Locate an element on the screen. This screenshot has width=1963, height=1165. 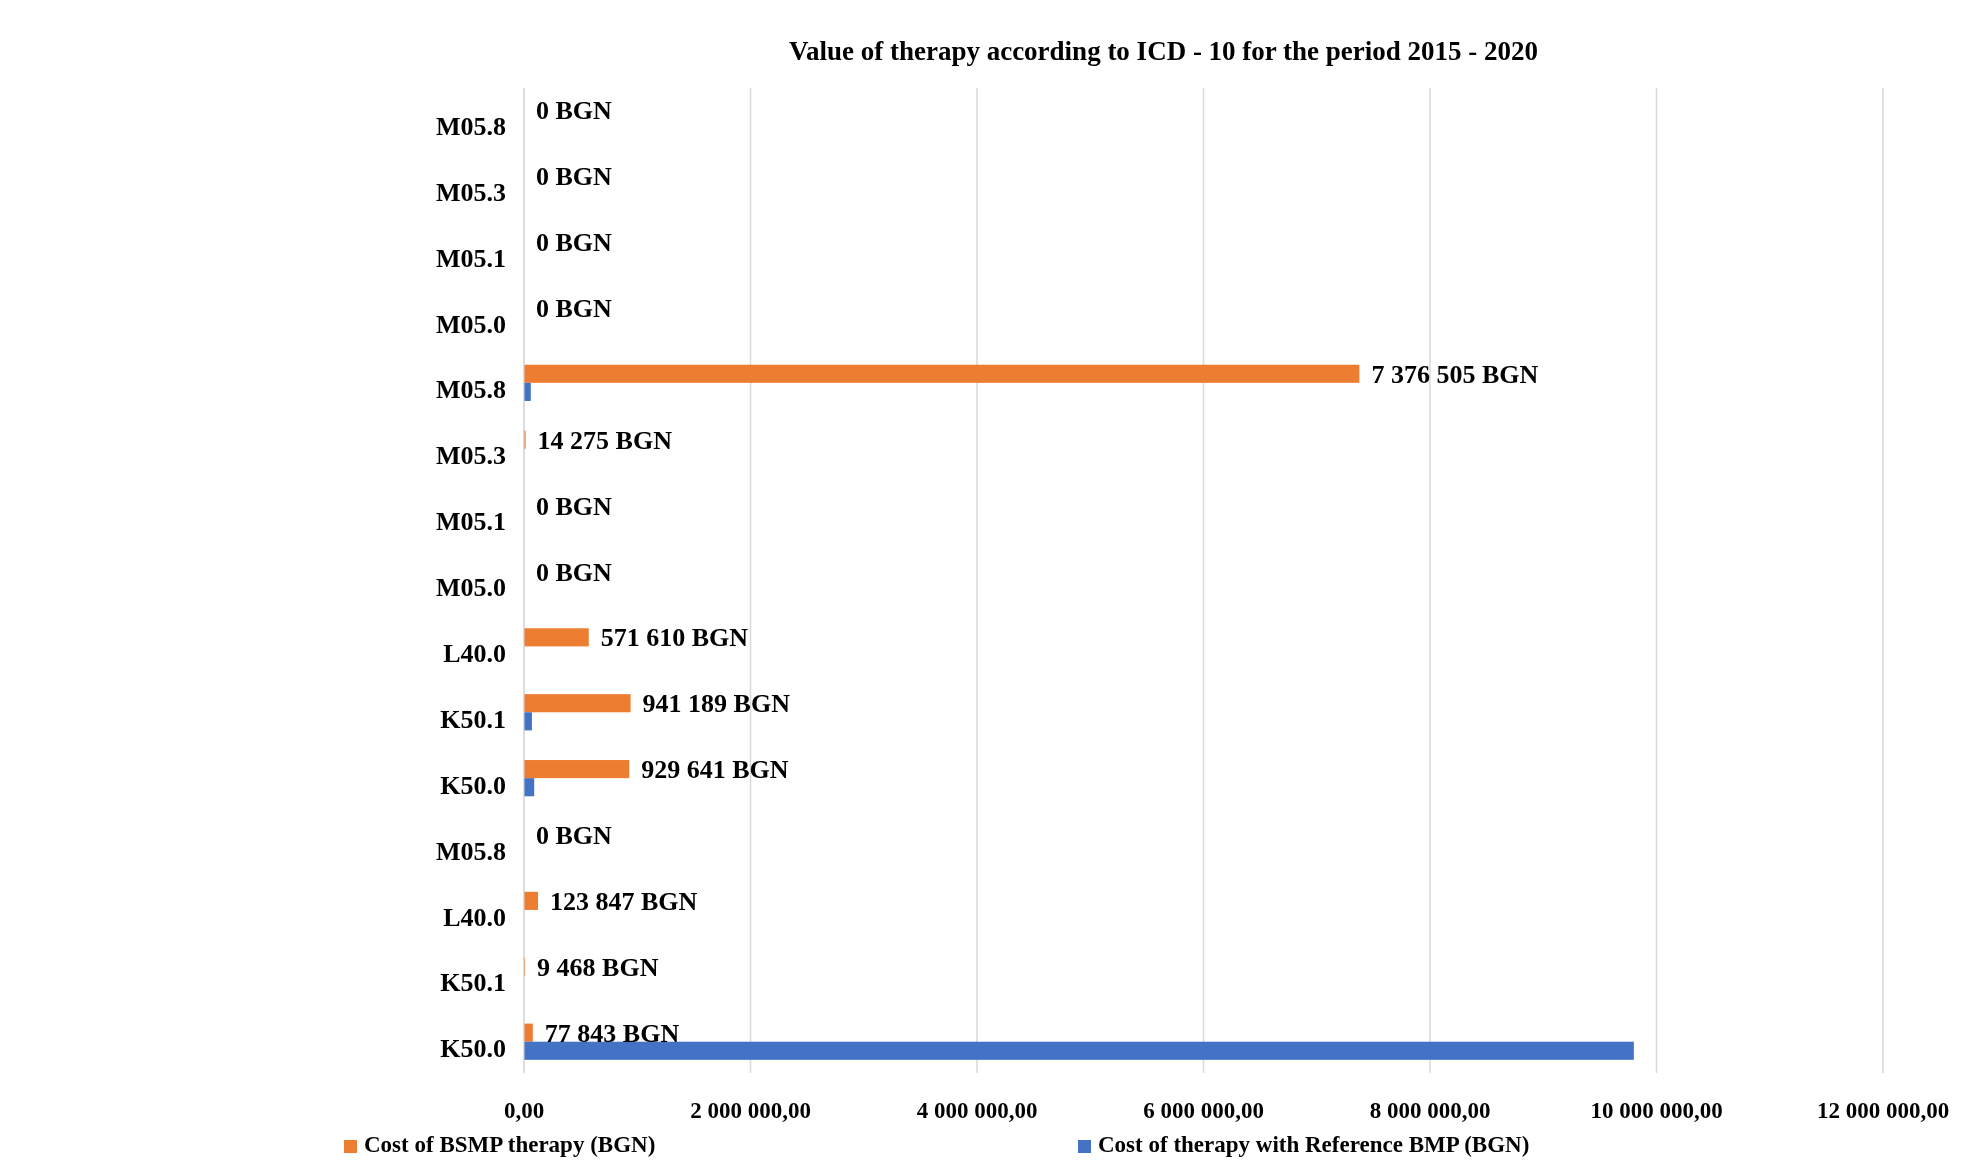
x-tick-label: 4 000 000,00 is located at coordinates (977, 1110).